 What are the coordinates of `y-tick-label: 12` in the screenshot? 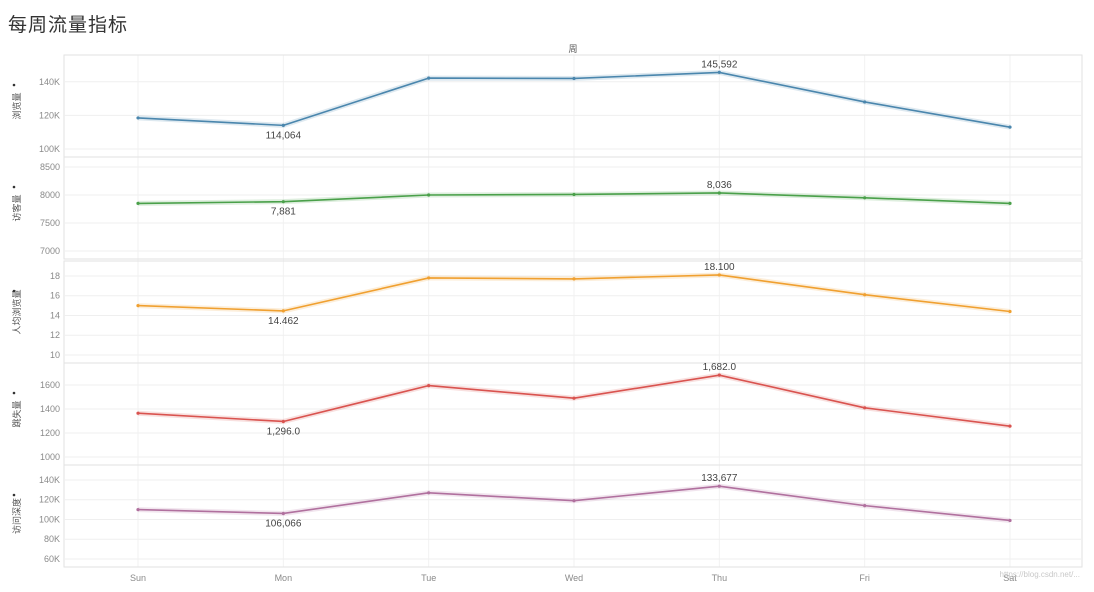 It's located at (55, 335).